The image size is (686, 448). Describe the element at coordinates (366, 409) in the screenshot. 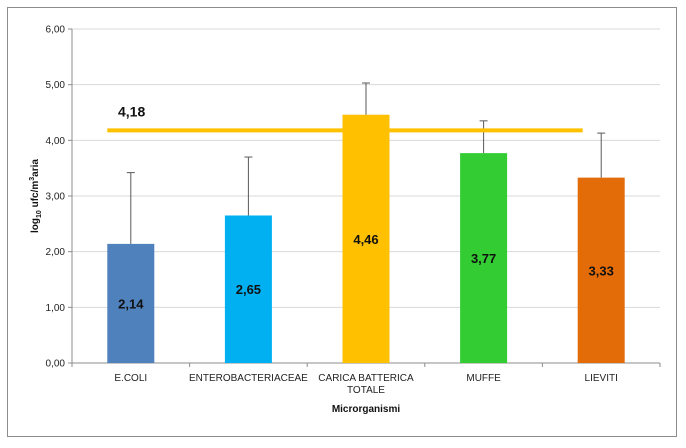

I see `x-axis-title: Microrganismi` at that location.